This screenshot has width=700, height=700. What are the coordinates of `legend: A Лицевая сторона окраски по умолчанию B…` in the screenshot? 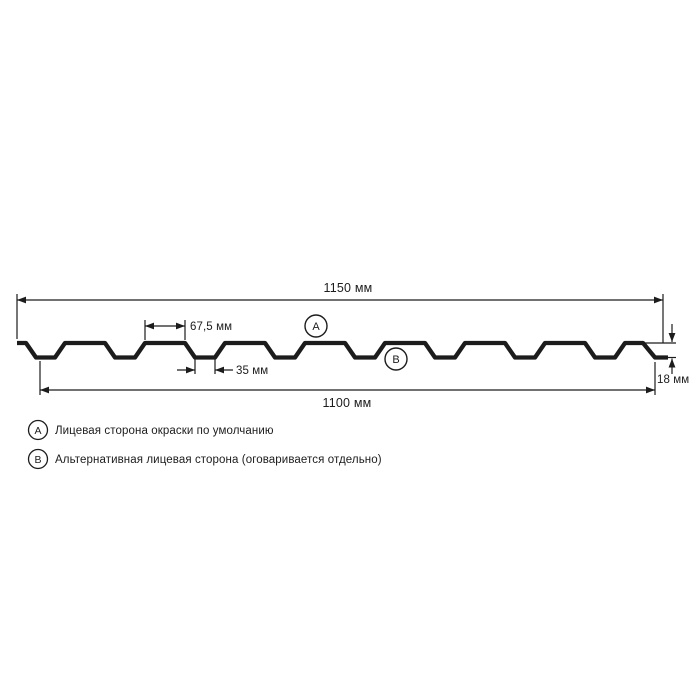 It's located at (204, 444).